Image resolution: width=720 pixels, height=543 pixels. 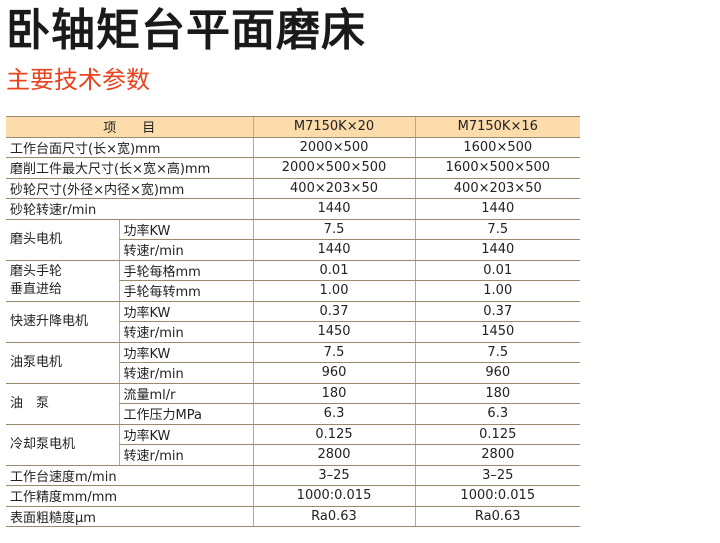 I want to click on row-value-1: 3–25, so click(x=334, y=475).